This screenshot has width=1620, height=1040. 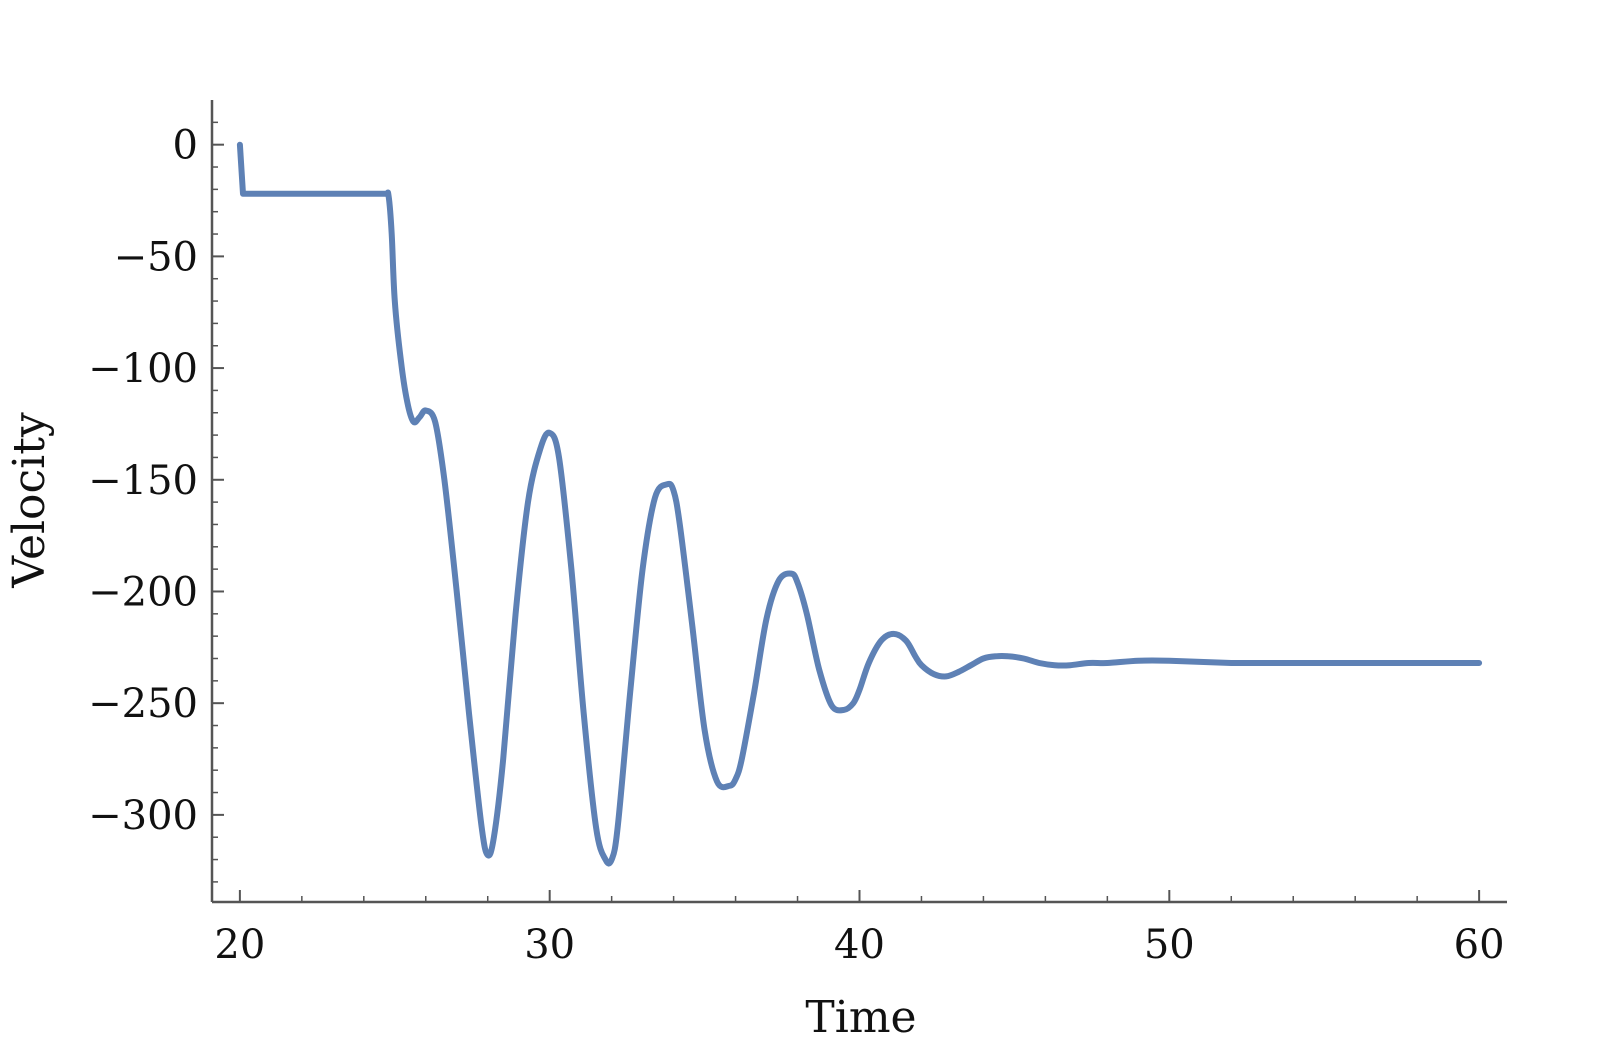 I want to click on x-tick-labels: 20 30 40 50 60, so click(x=859, y=945).